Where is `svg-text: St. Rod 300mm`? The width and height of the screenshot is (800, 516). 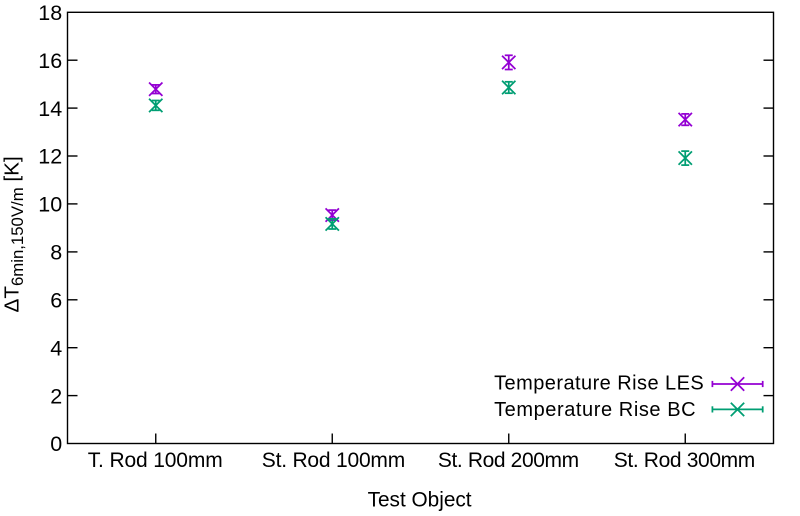 svg-text: St. Rod 300mm is located at coordinates (685, 460).